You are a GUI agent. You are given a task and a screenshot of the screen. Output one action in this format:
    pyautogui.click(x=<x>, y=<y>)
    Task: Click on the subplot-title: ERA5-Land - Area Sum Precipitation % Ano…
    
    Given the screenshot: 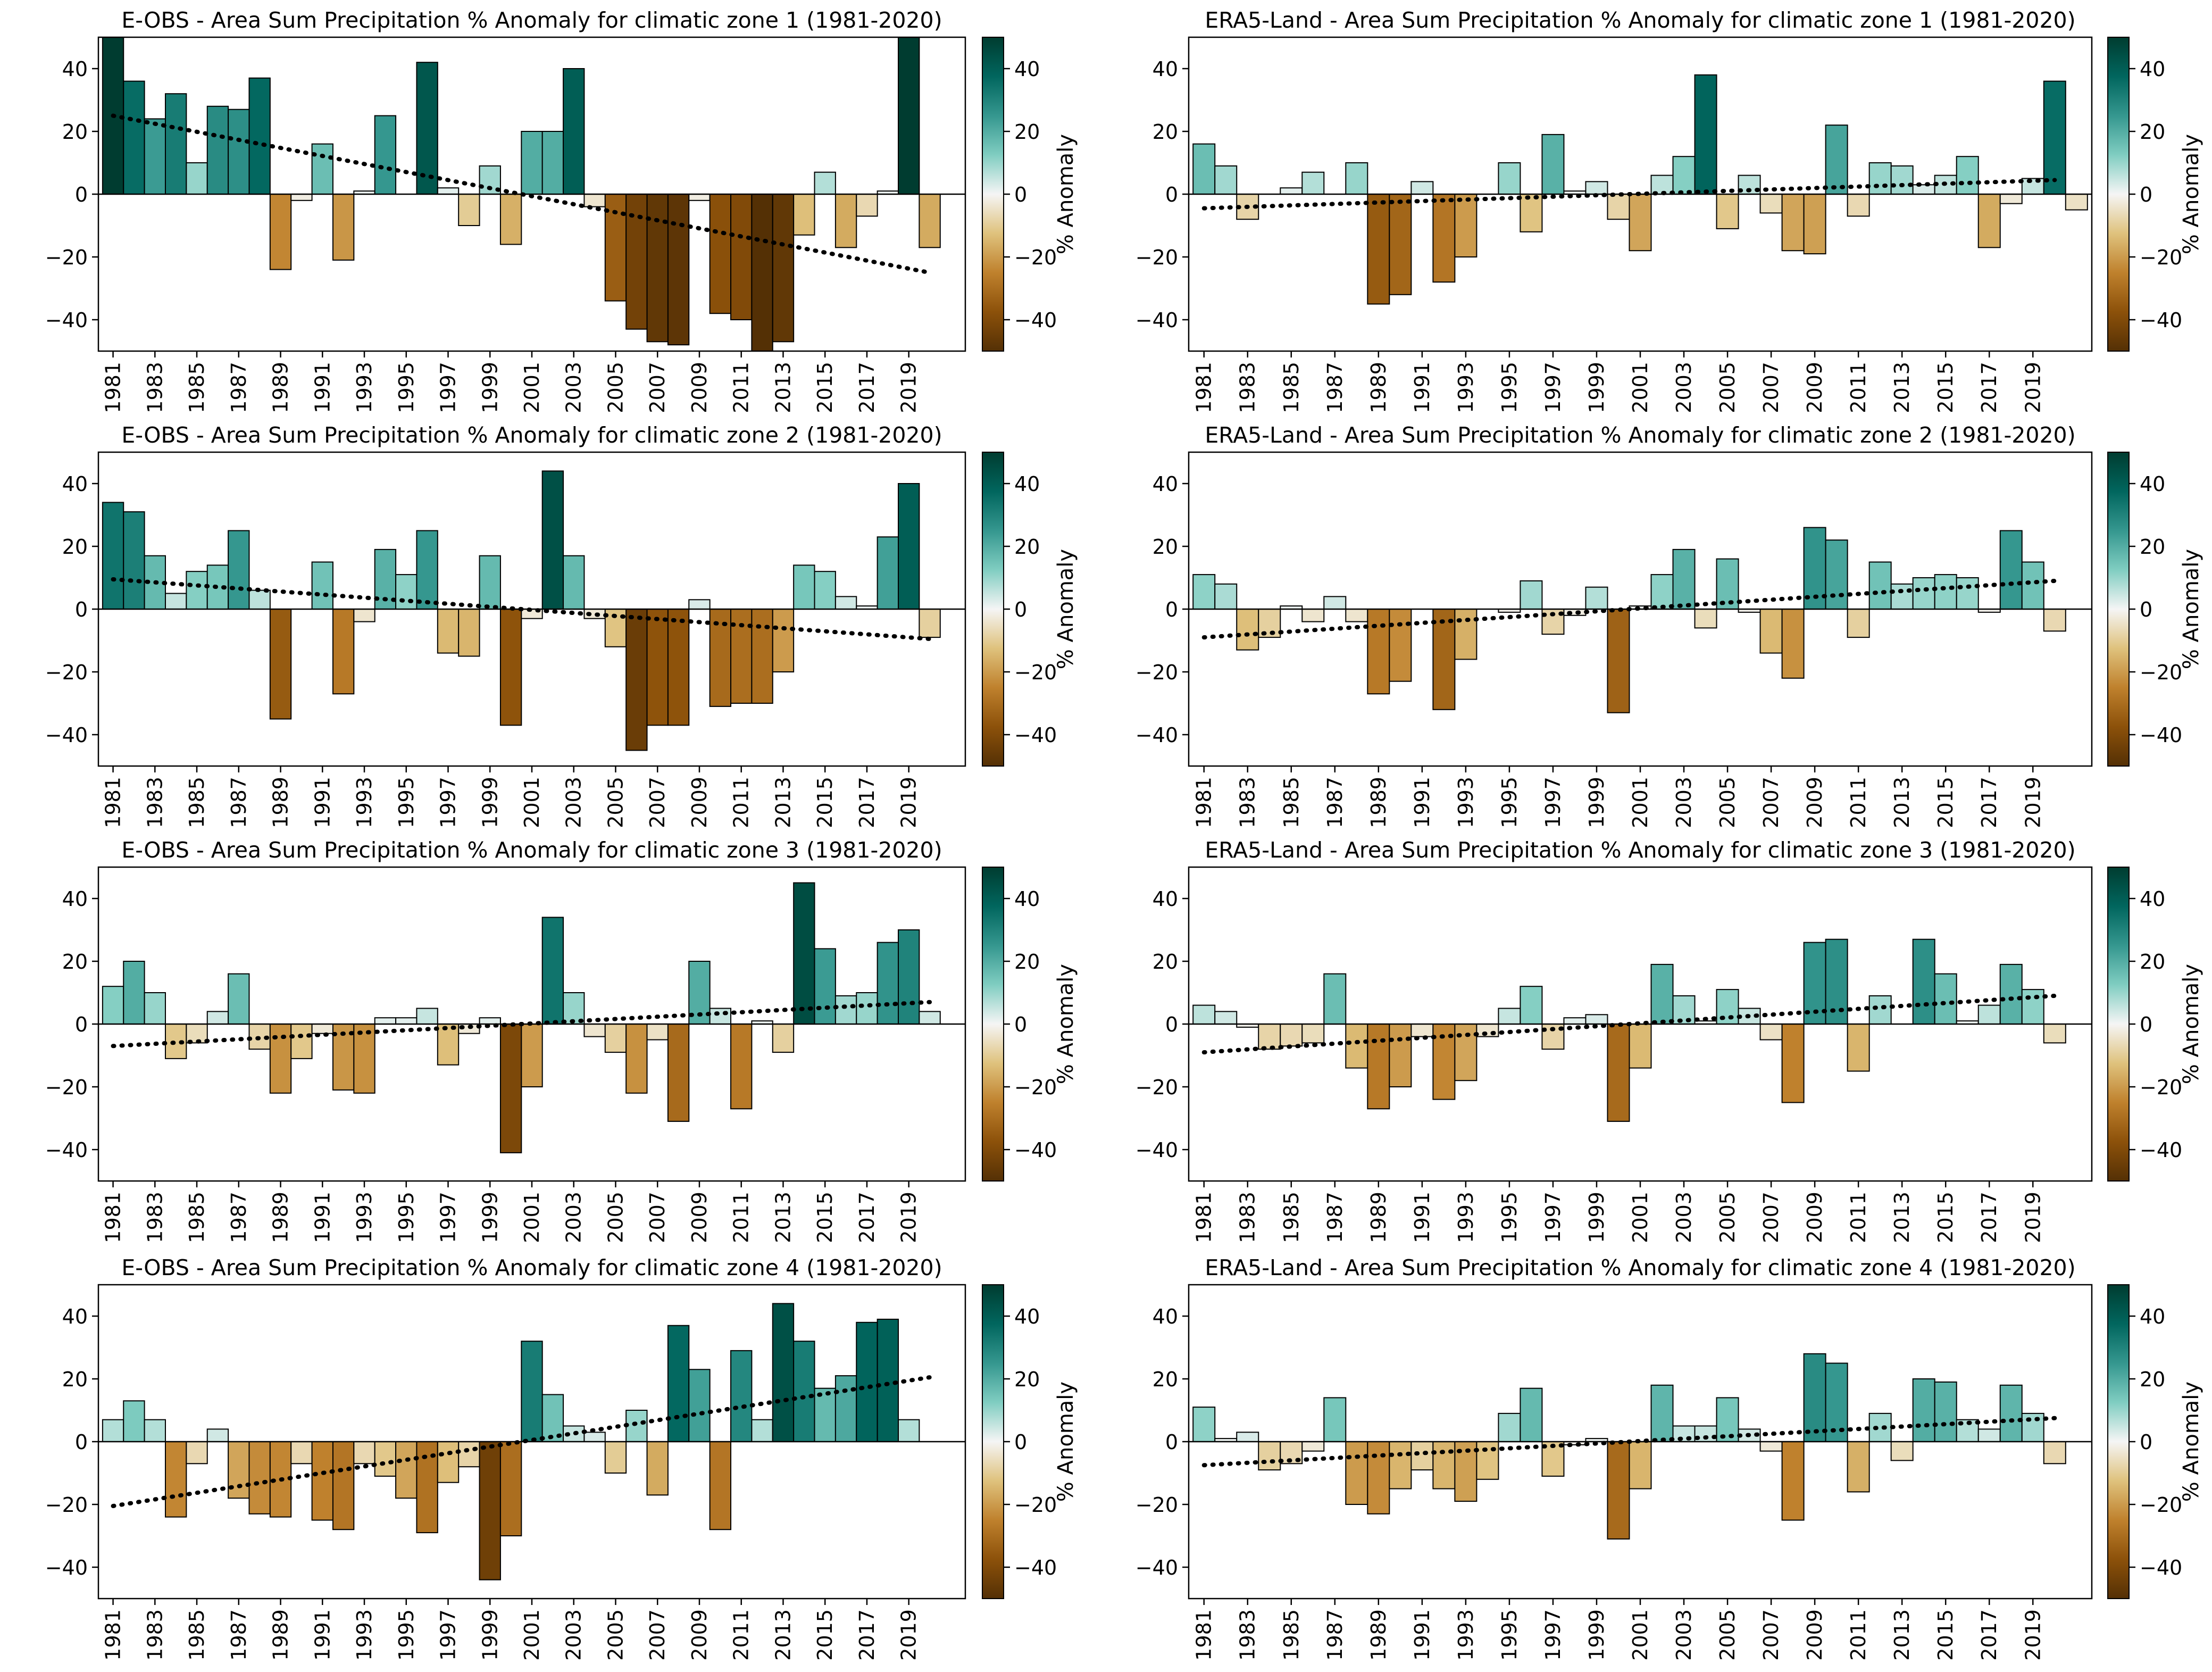 What is the action you would take?
    pyautogui.click(x=1640, y=435)
    